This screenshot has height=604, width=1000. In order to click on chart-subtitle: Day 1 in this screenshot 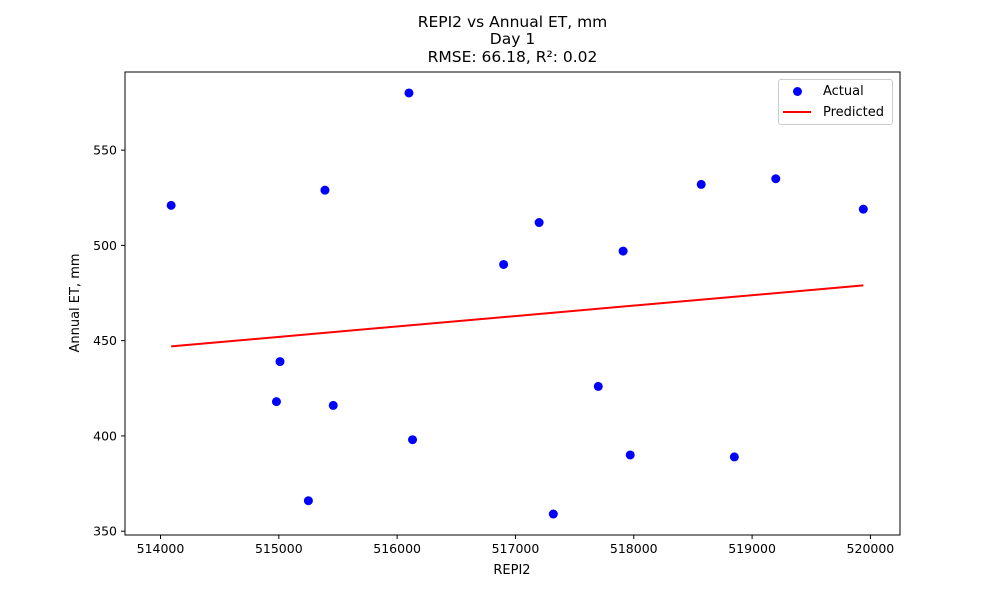, I will do `click(512, 39)`.